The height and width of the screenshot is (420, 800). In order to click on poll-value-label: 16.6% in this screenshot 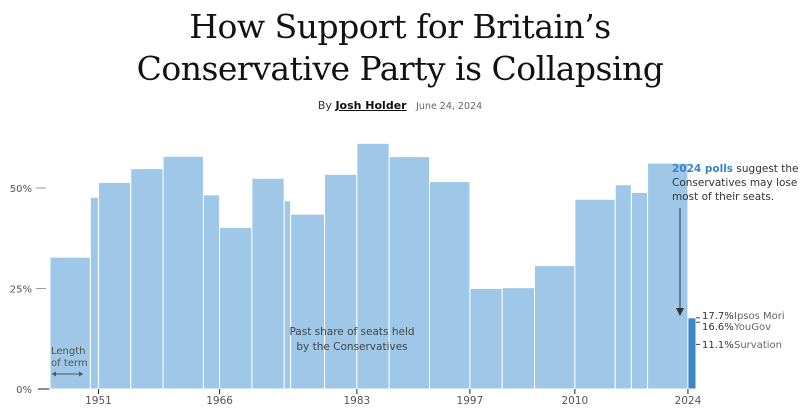, I will do `click(718, 327)`.